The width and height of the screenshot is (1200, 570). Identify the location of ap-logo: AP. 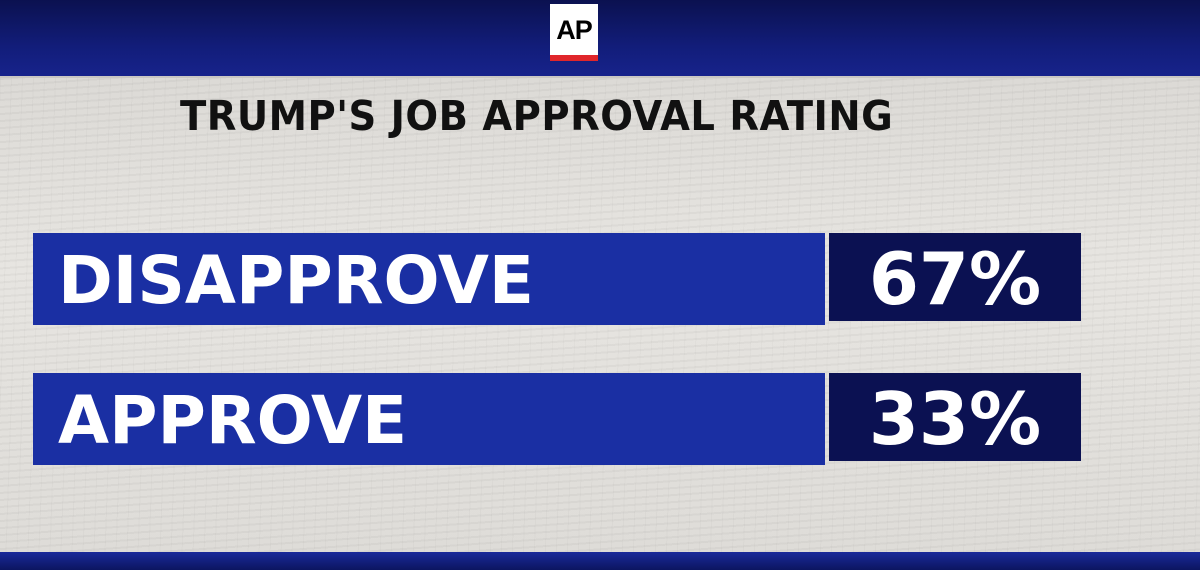
(574, 32).